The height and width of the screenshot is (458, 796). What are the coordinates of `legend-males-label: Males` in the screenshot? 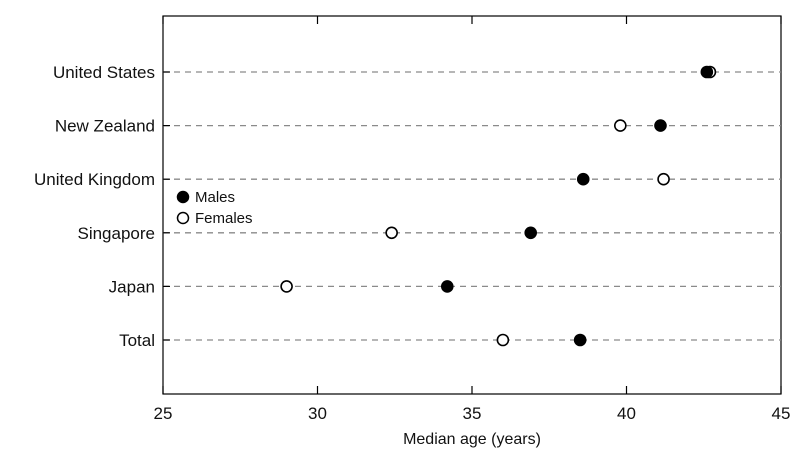 It's located at (215, 197).